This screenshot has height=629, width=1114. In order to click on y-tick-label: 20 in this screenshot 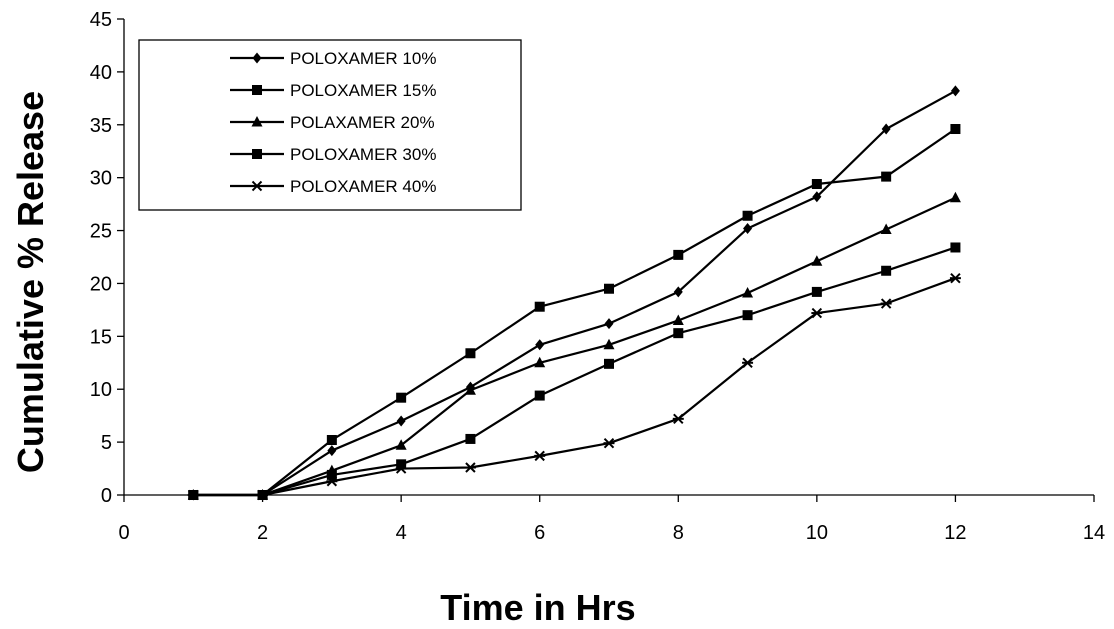, I will do `click(101, 284)`.